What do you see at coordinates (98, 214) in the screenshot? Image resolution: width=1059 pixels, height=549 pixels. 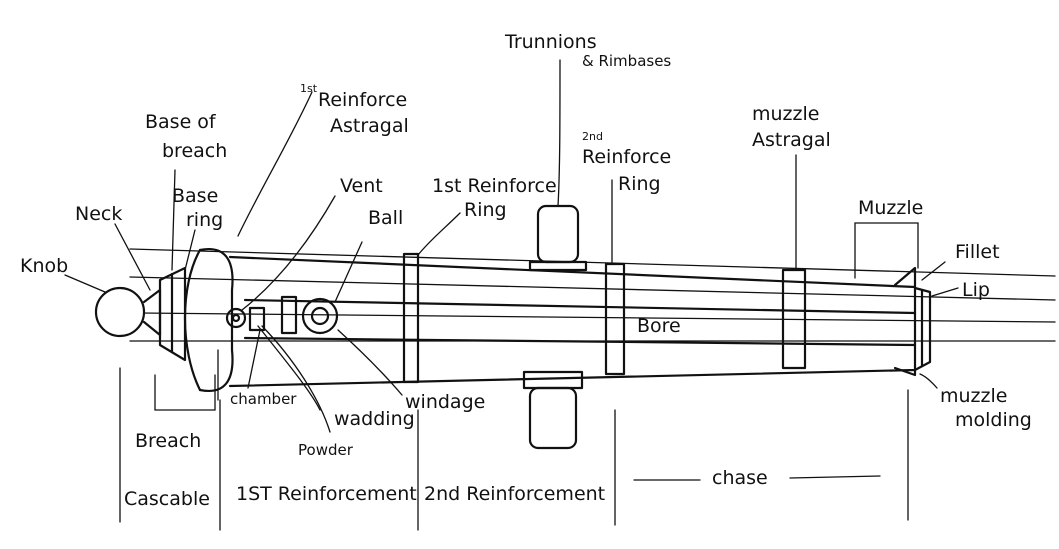 I see `label-neck: Neck` at bounding box center [98, 214].